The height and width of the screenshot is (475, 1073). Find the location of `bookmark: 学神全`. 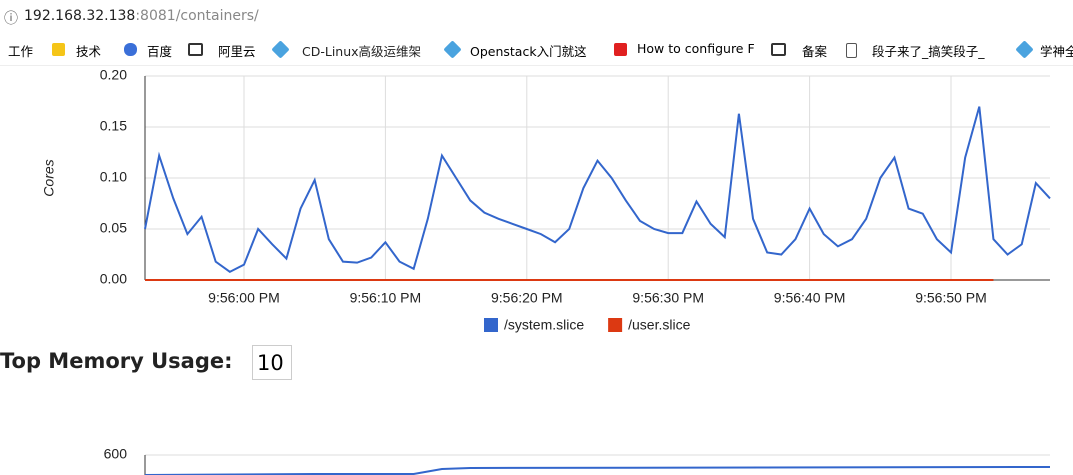

bookmark: 学神全 is located at coordinates (1056, 51).